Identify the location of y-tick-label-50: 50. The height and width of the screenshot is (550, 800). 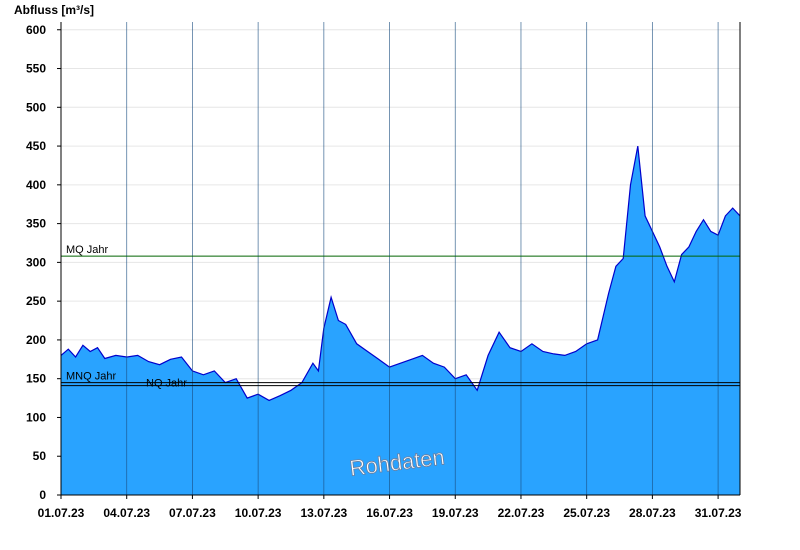
(40, 456).